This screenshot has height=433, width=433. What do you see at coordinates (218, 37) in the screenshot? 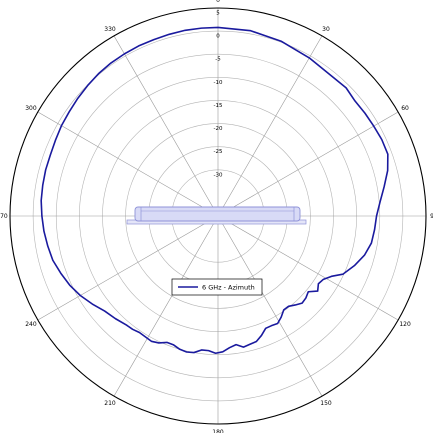
I see `radial-tick-label: 0` at bounding box center [218, 37].